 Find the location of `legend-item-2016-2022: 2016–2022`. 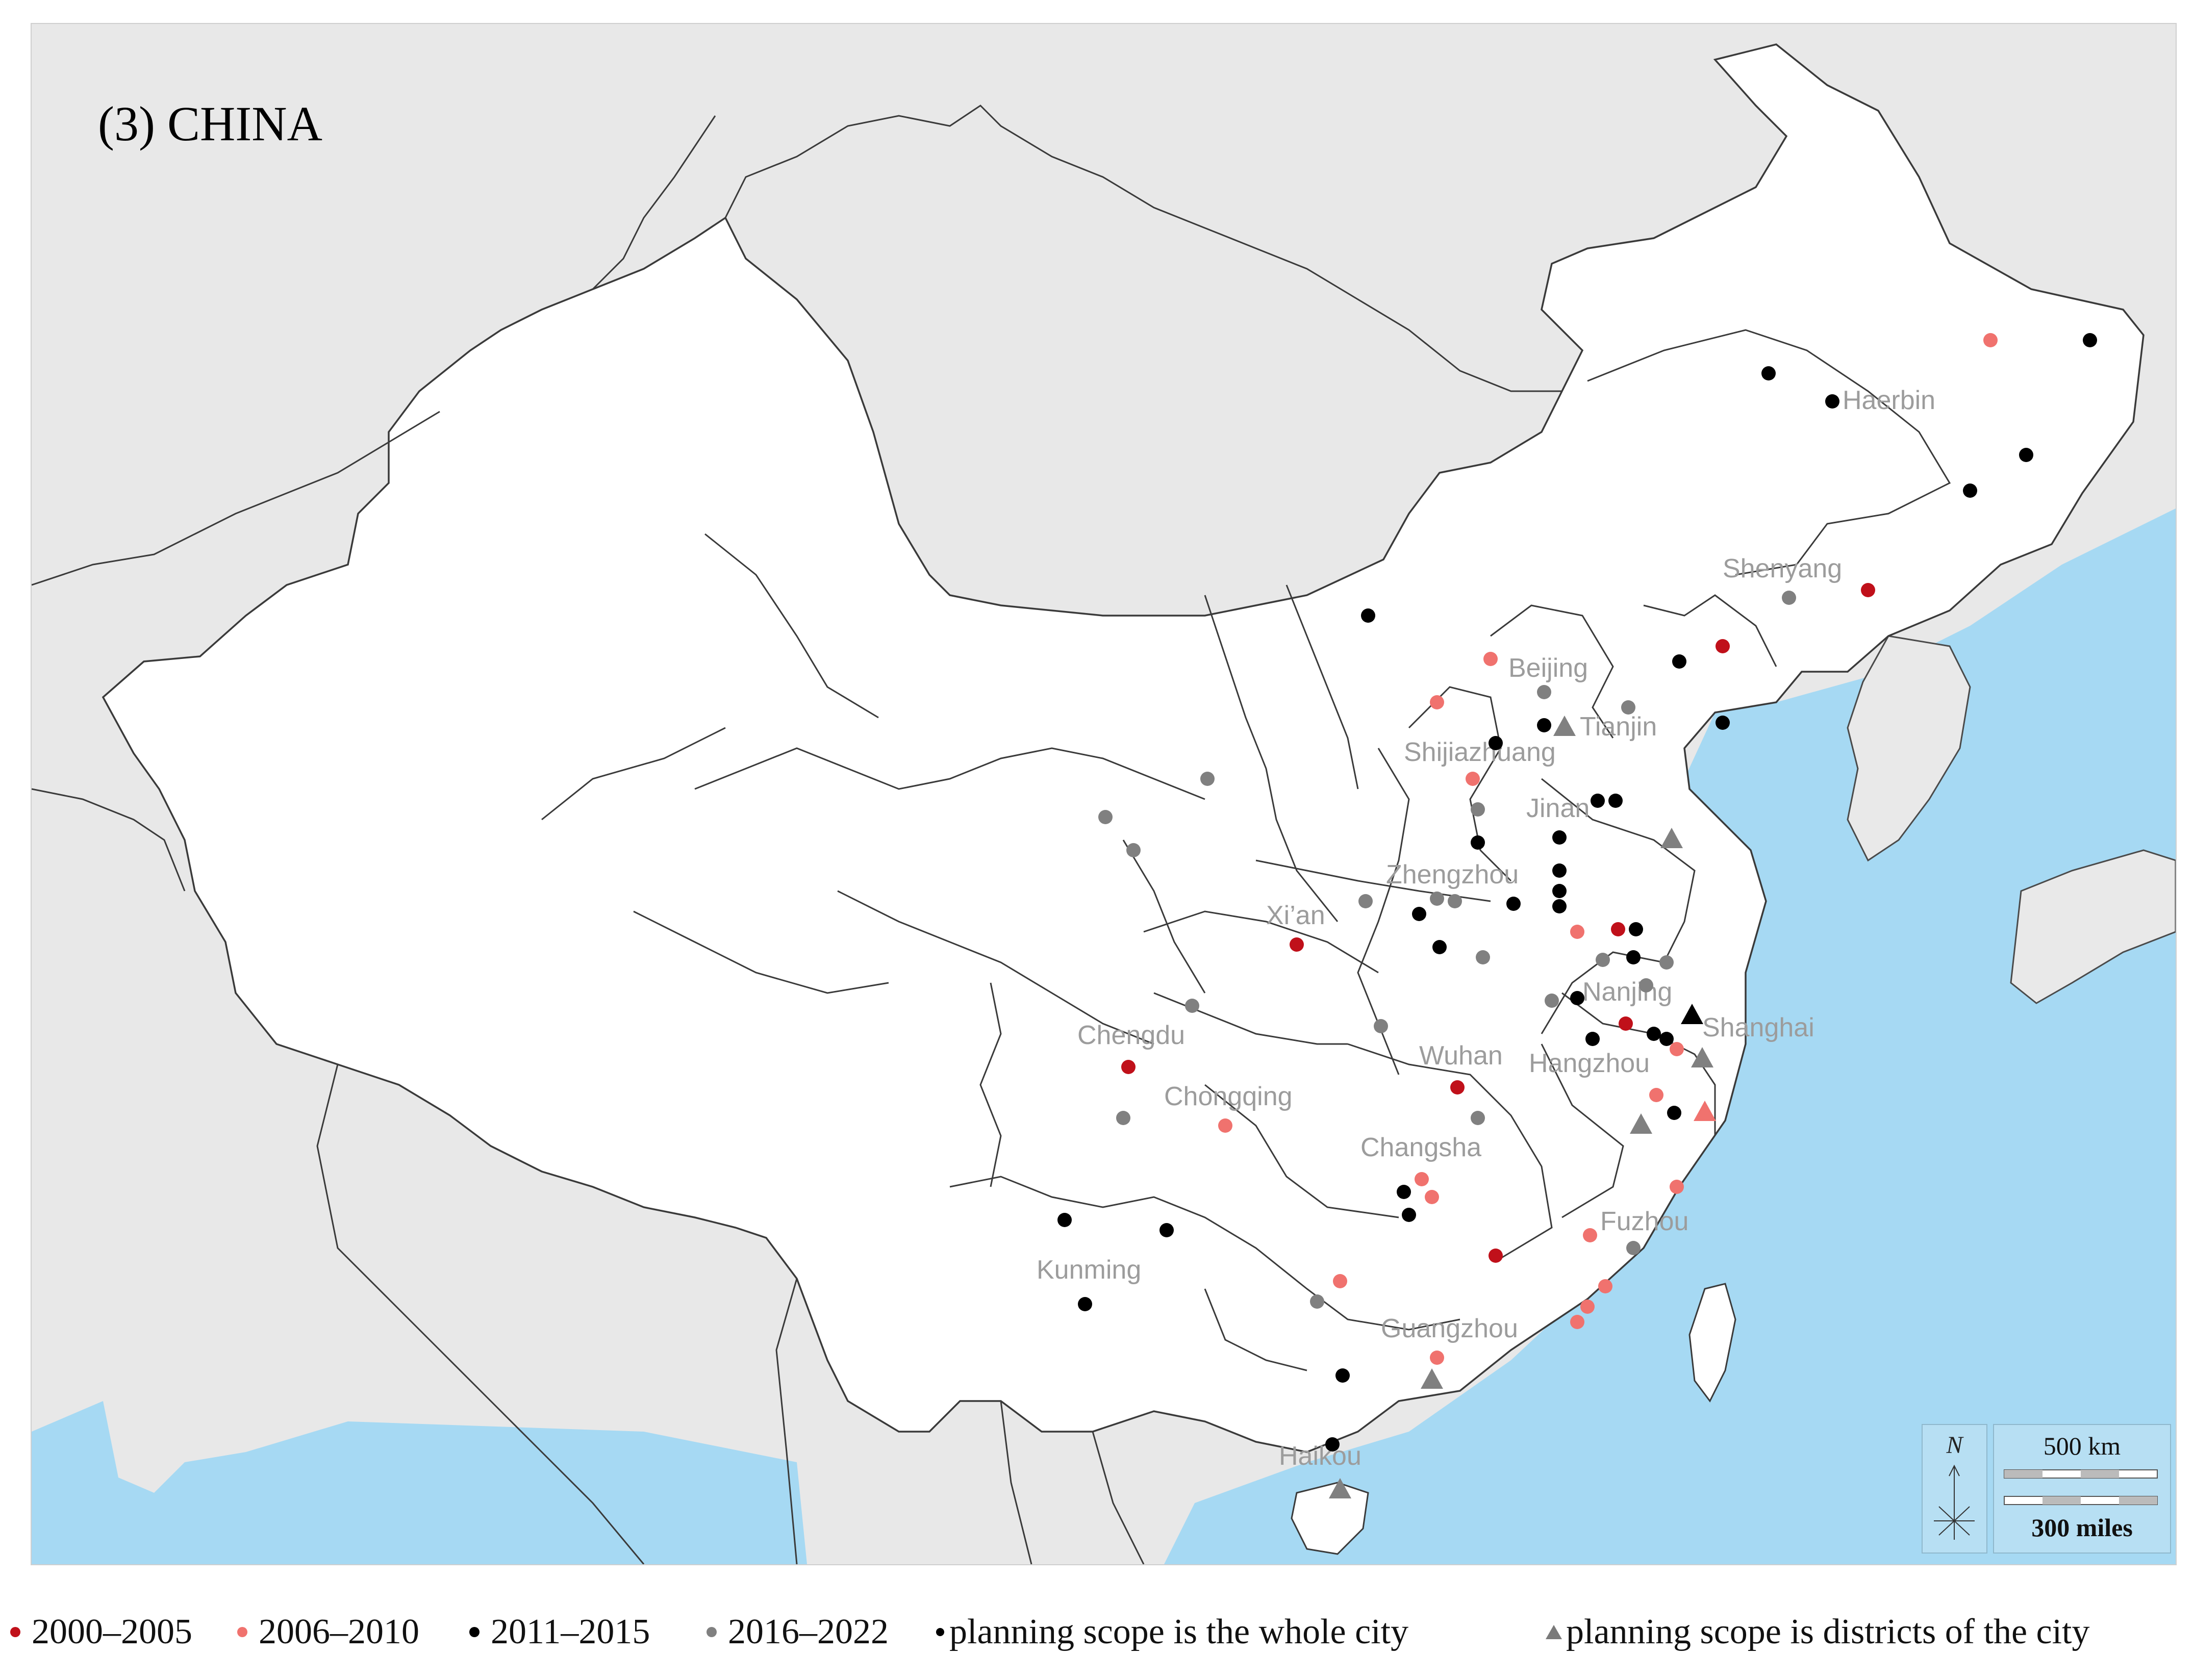

legend-item-2016-2022: 2016–2022 is located at coordinates (798, 1632).